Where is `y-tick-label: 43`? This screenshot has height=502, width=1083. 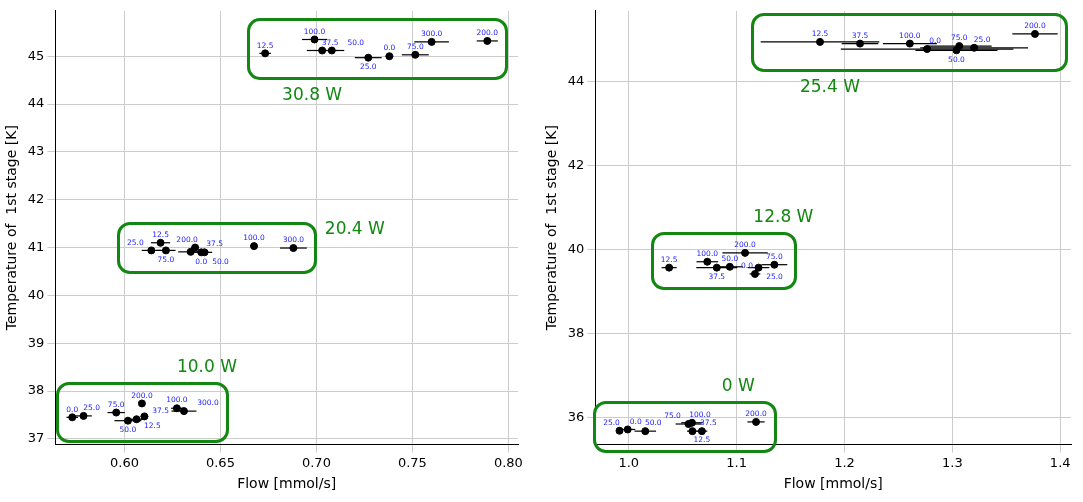 y-tick-label: 43 is located at coordinates (36, 151).